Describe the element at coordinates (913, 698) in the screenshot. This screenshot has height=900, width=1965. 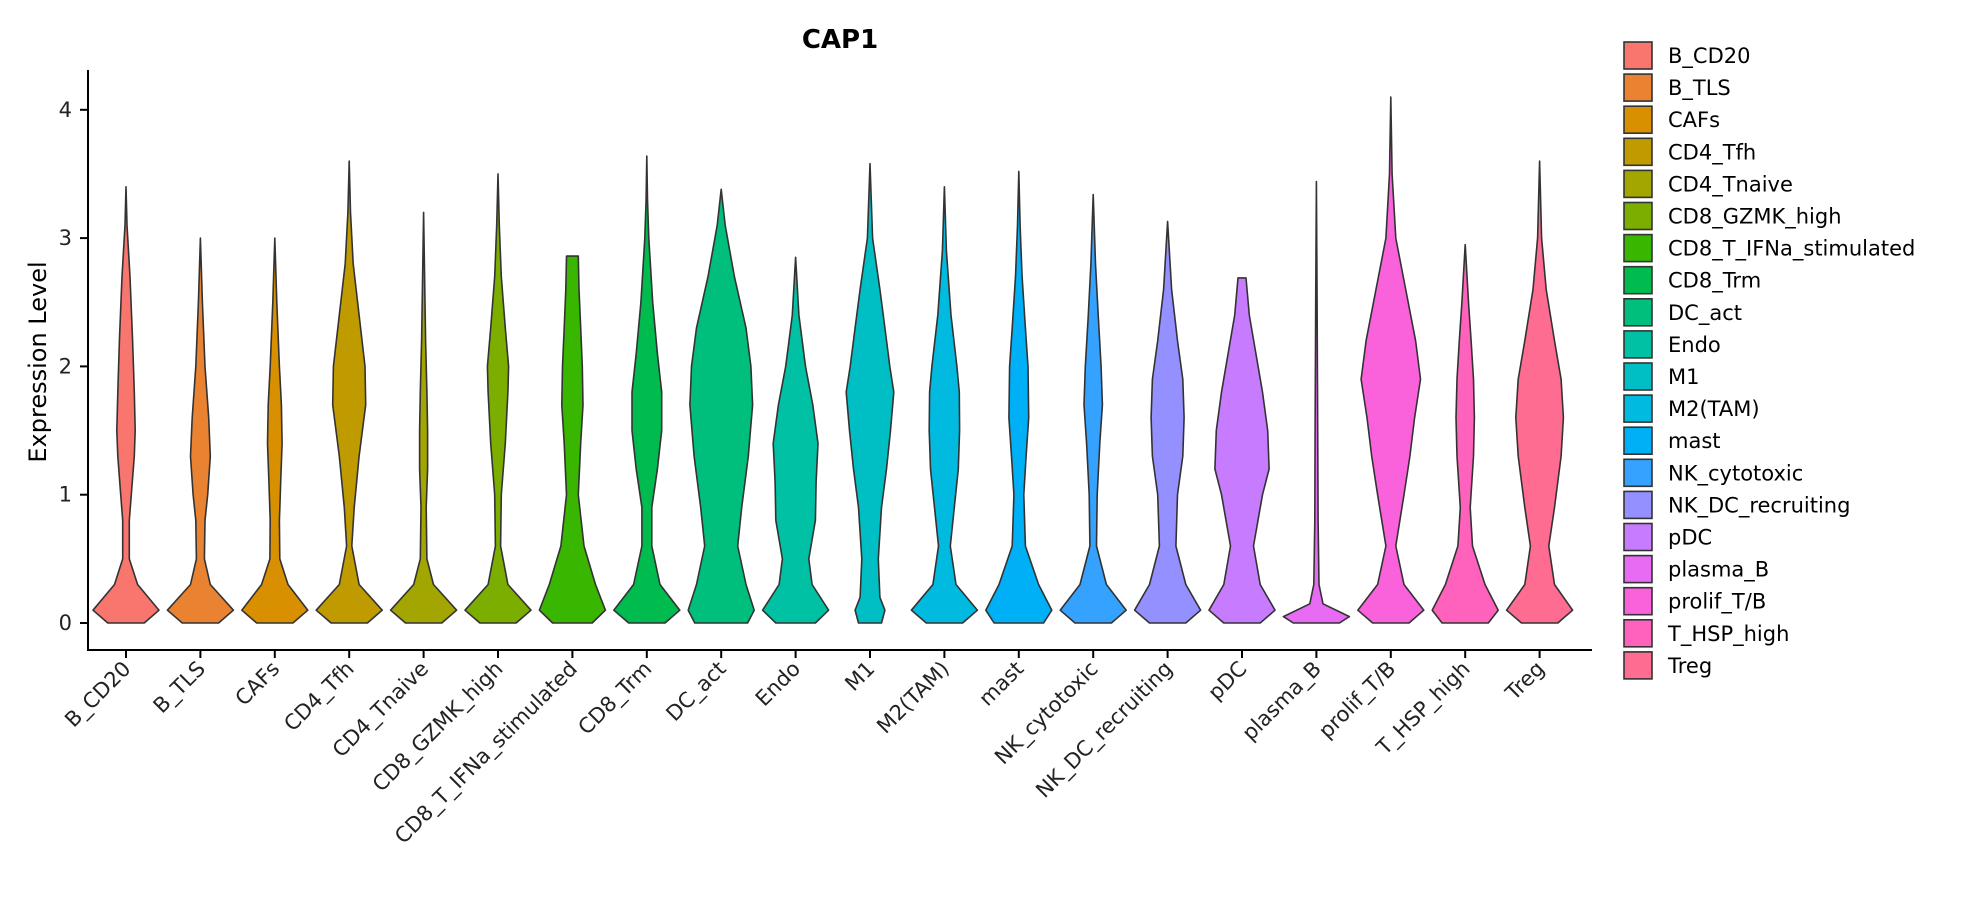
I see `x-tick-label: M2(TAM)` at that location.